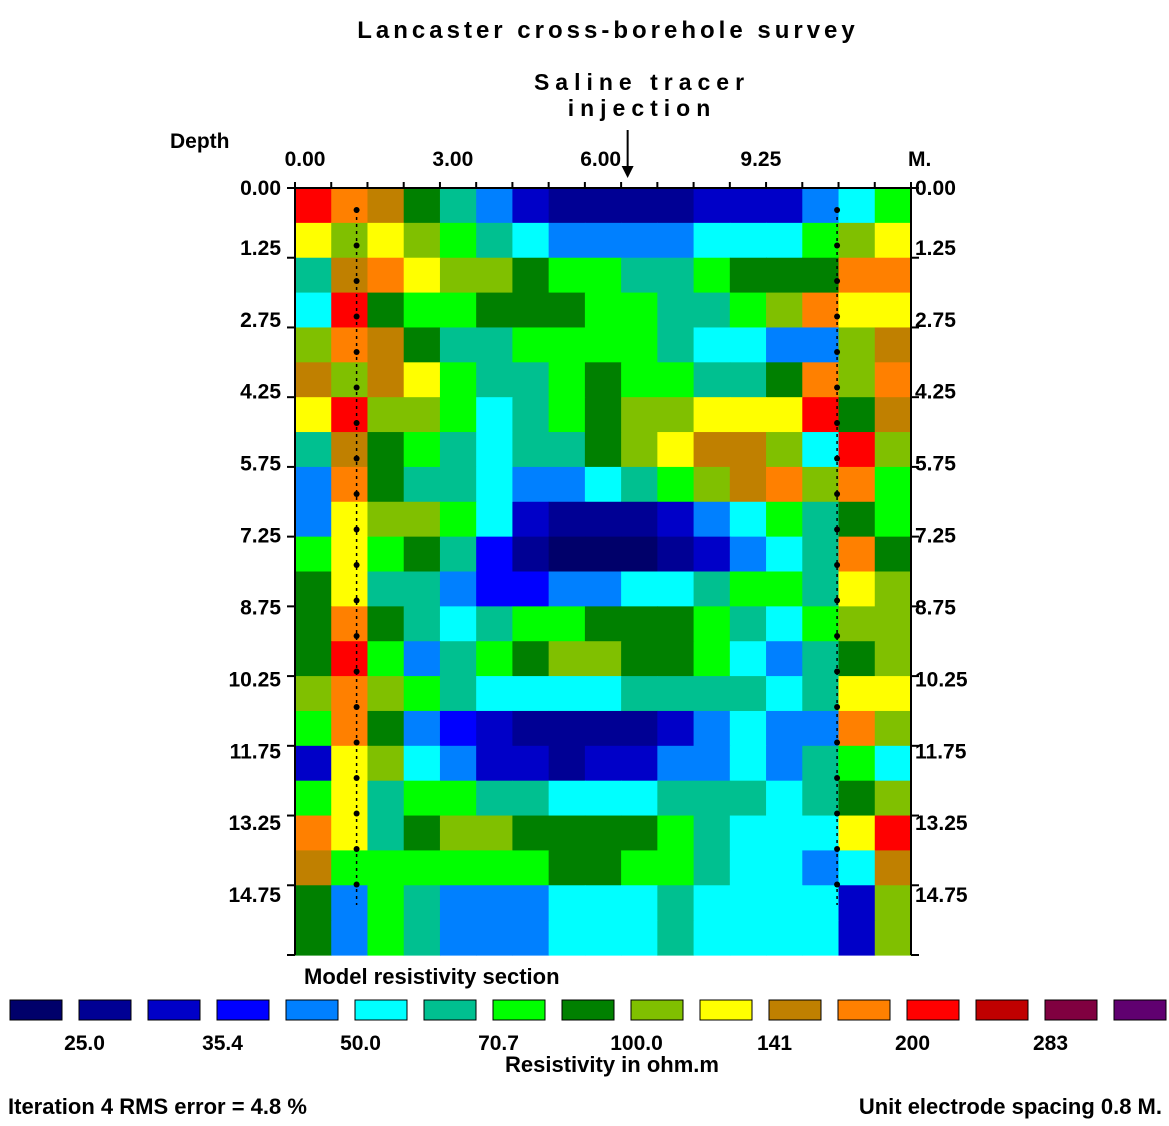 Image resolution: width=1169 pixels, height=1126 pixels. Describe the element at coordinates (495, 519) in the screenshot. I see `cell-r9-c5` at that location.